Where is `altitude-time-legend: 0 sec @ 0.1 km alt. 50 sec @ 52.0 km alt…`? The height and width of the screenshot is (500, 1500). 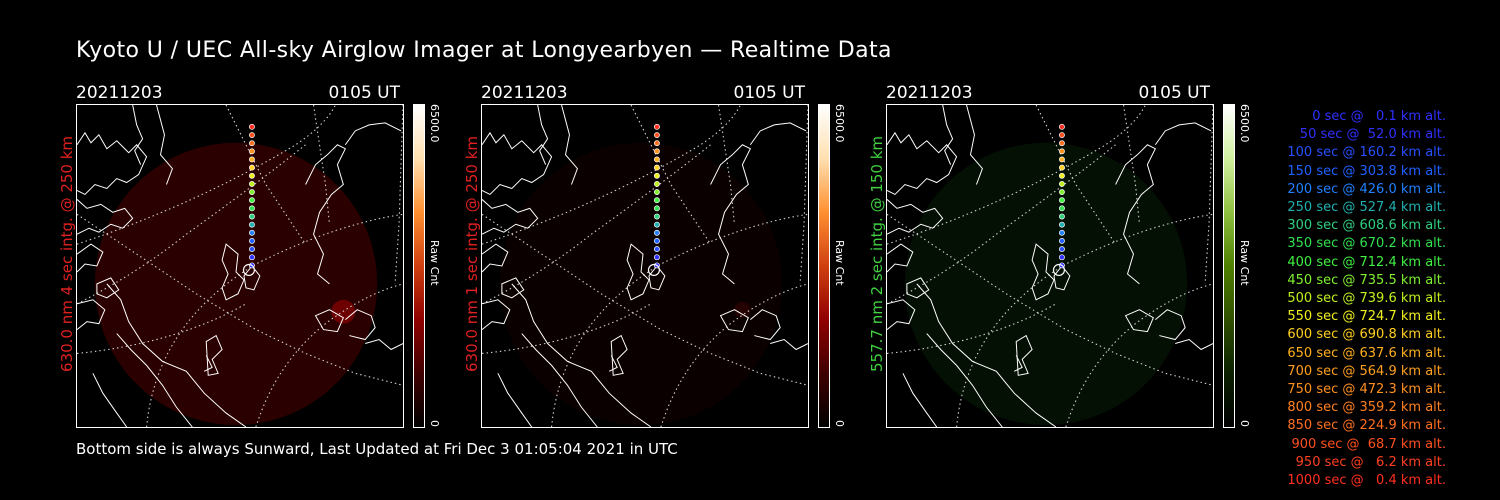
altitude-time-legend: 0 sec @ 0.1 km alt. 50 sec @ 52.0 km alt… is located at coordinates (1354, 299).